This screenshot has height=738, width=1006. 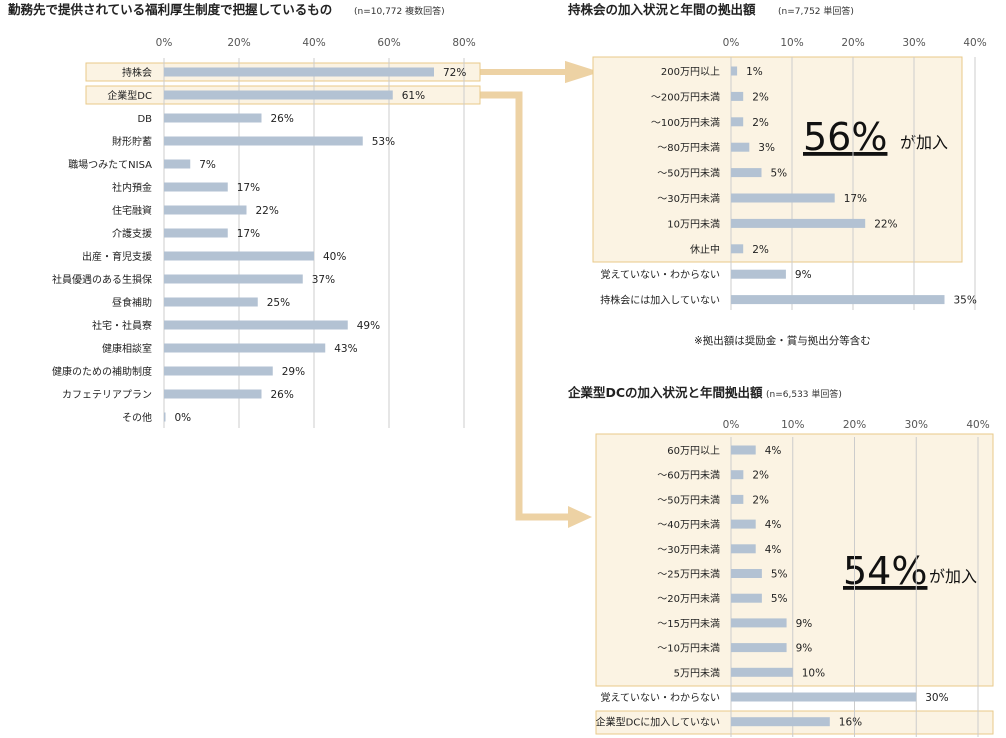 I want to click on esop-data-label: 35%, so click(x=965, y=301).